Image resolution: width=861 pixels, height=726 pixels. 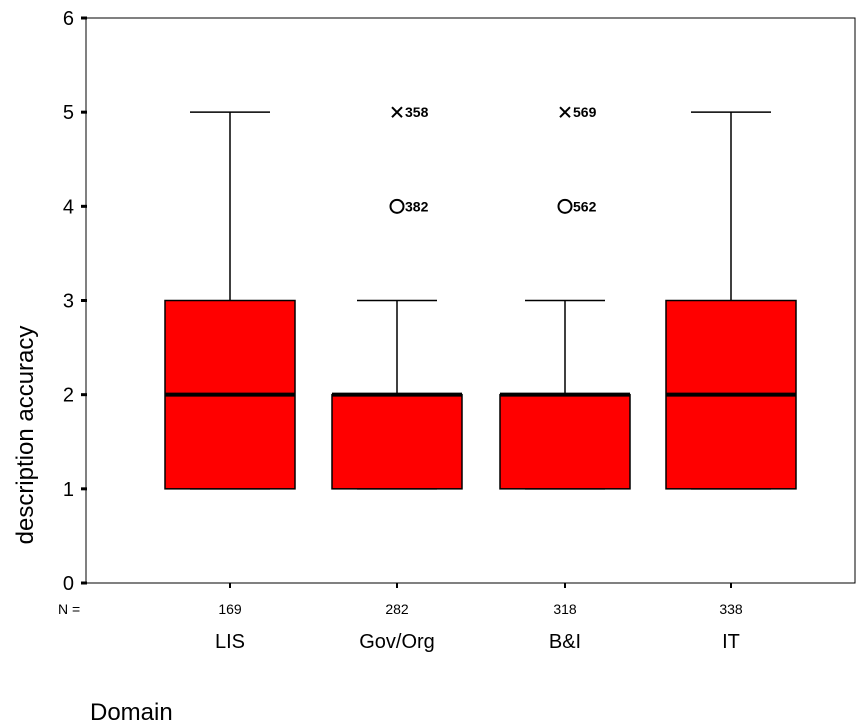 I want to click on y-axis-title: description accuracy, so click(x=25, y=435).